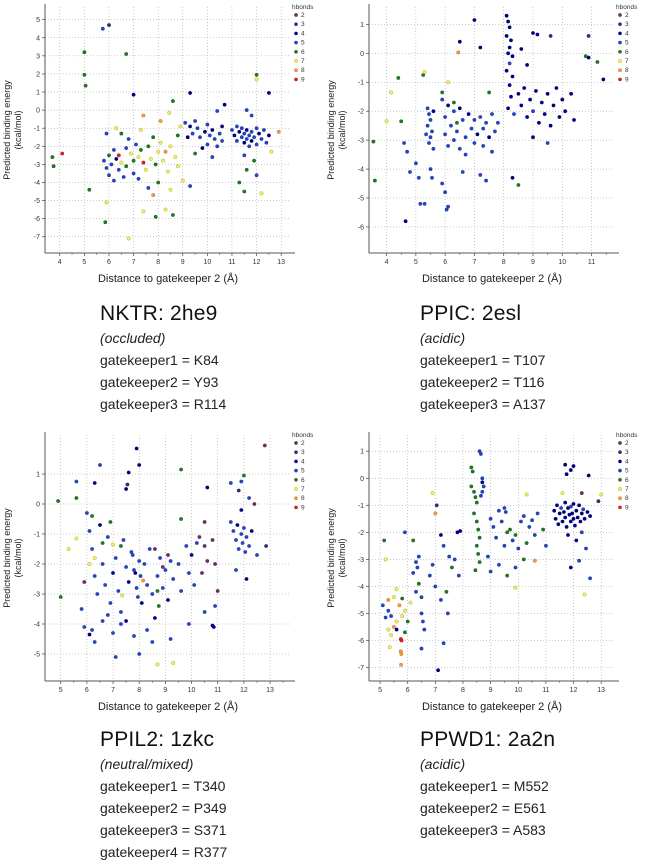 The height and width of the screenshot is (860, 648). What do you see at coordinates (37, 219) in the screenshot?
I see `svg-text: -6` at bounding box center [37, 219].